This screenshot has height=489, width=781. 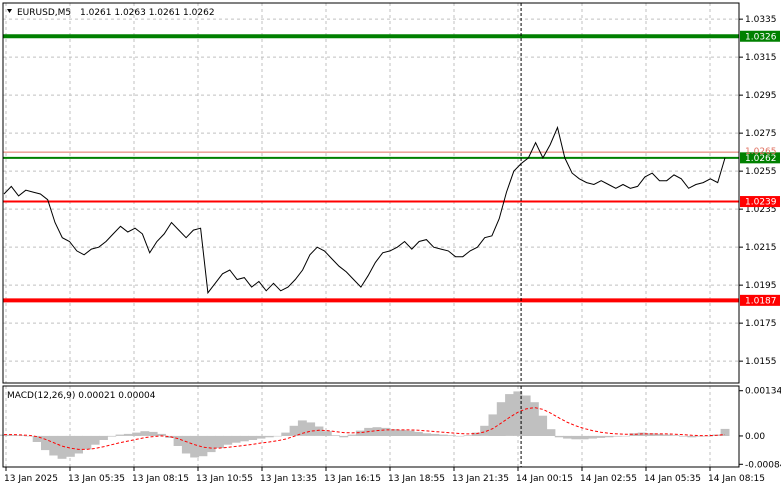 What do you see at coordinates (761, 362) in the screenshot?
I see `price-tick-label: 1.0155` at bounding box center [761, 362].